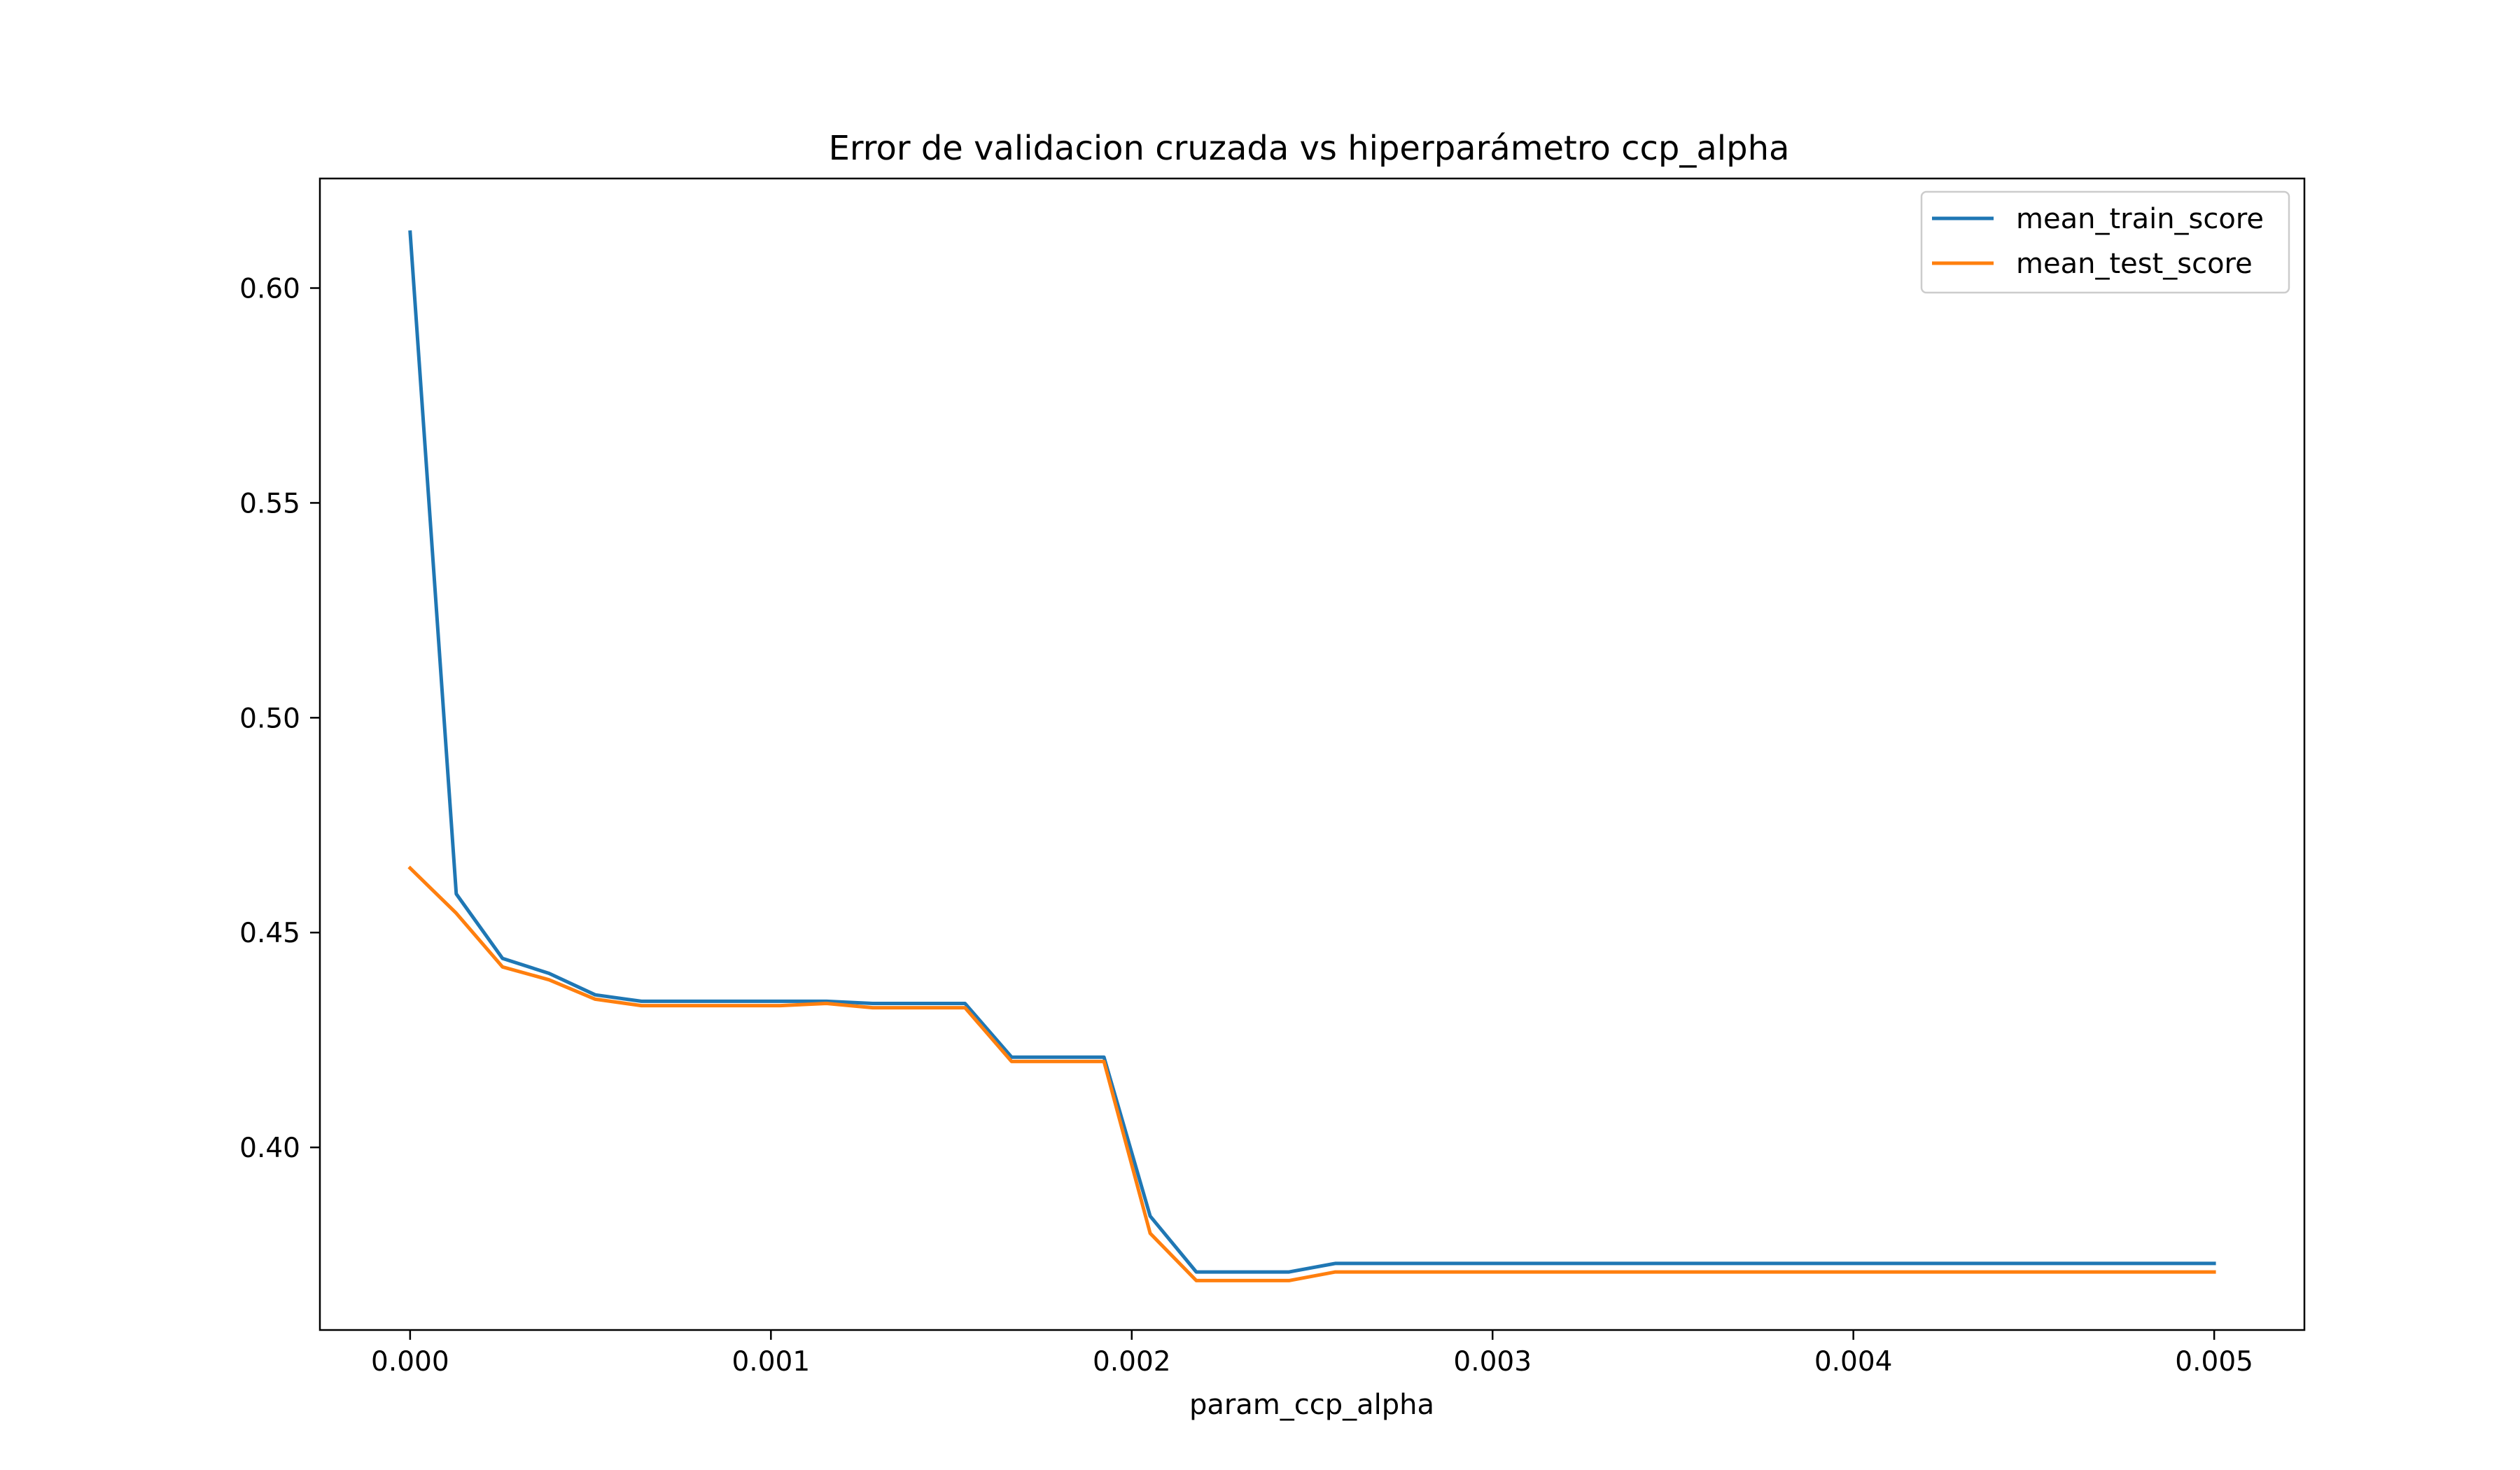  What do you see at coordinates (269, 503) in the screenshot?
I see `y-tick-label: 0.55` at bounding box center [269, 503].